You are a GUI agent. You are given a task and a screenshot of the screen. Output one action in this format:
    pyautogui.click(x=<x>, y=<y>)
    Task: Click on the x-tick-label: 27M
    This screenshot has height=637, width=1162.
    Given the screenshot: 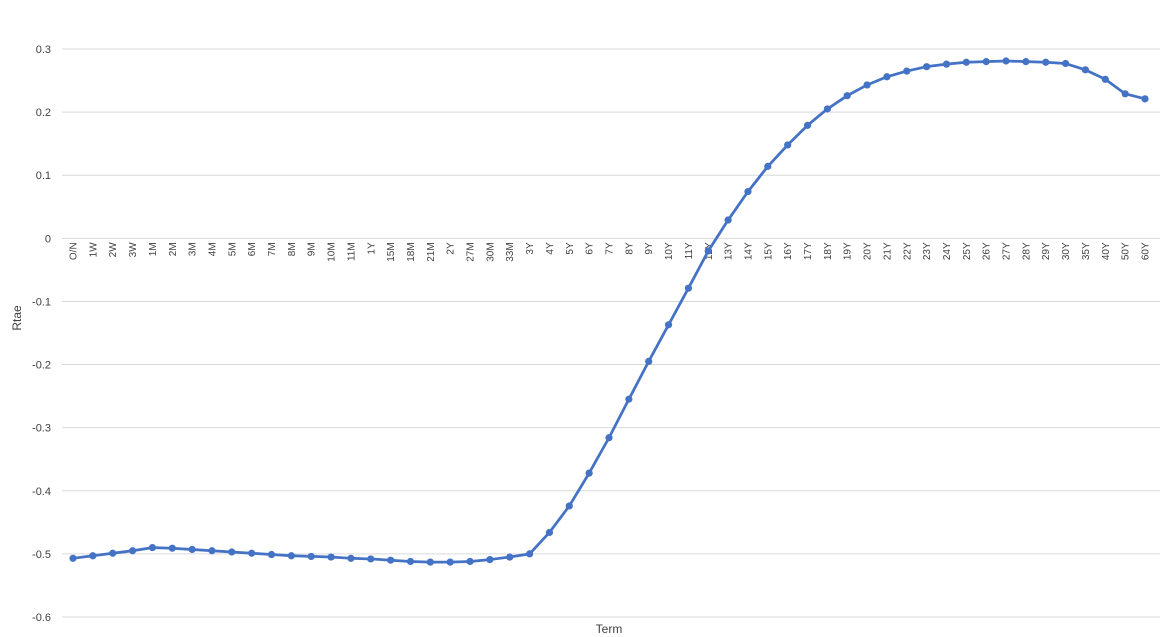 What is the action you would take?
    pyautogui.click(x=471, y=251)
    